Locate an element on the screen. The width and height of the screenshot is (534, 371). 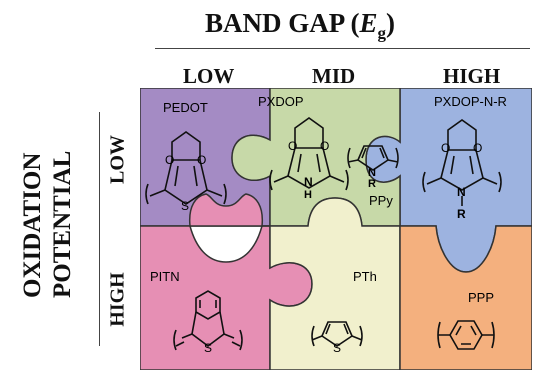
ppp-piece is located at coordinates (465, 297).